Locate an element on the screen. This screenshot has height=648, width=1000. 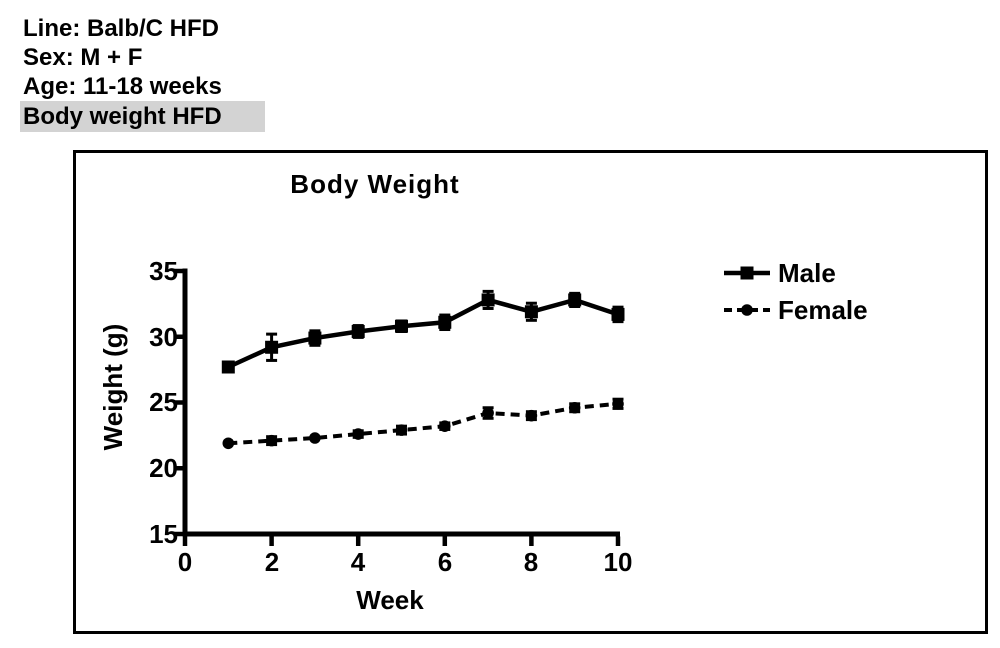
legend-item-male: Male is located at coordinates (795, 273).